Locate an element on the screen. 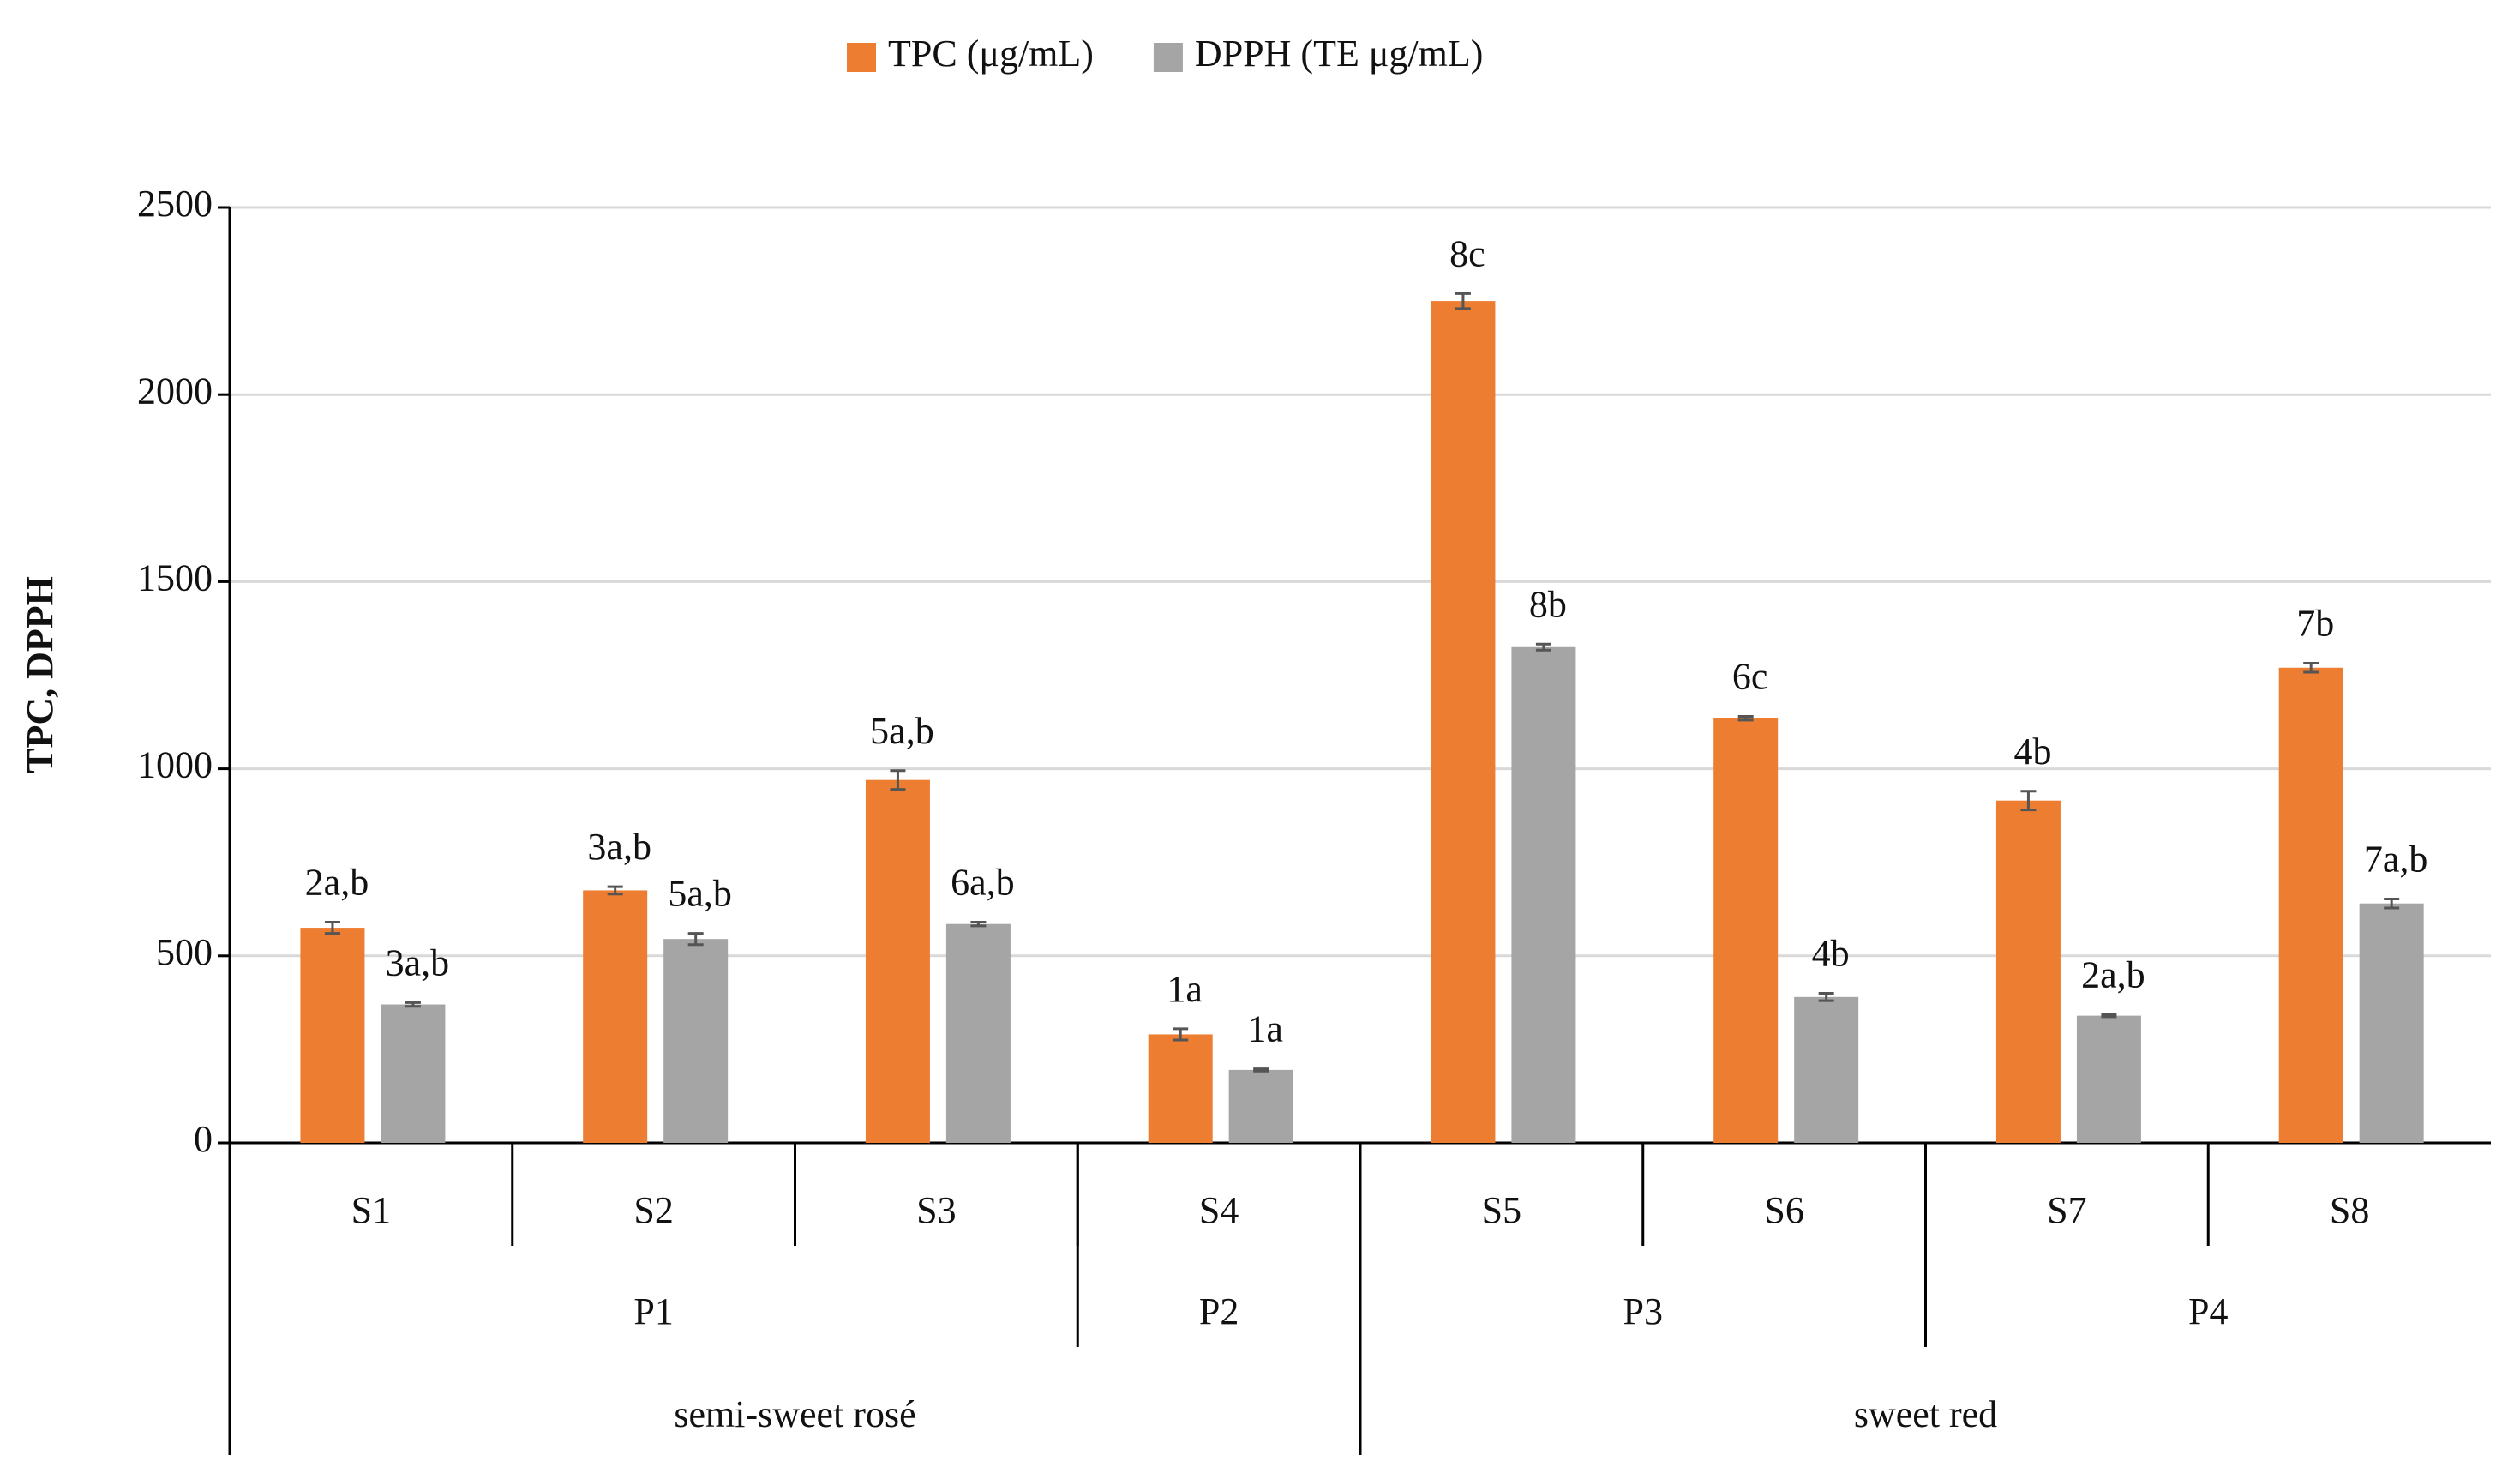 This screenshot has height=1479, width=2520. bar-annotation: 6a,b is located at coordinates (983, 883).